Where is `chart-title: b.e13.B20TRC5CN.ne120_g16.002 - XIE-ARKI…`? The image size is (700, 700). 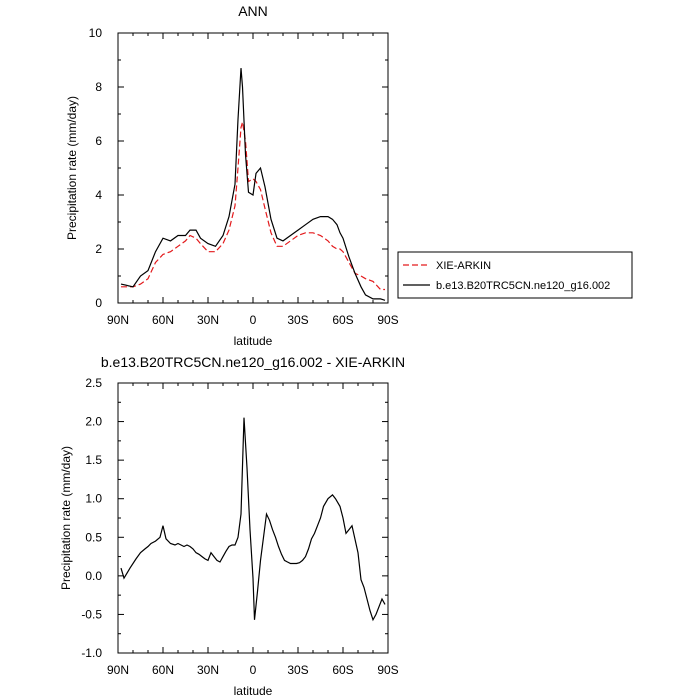 chart-title: b.e13.B20TRC5CN.ne120_g16.002 - XIE-ARKI… is located at coordinates (253, 362).